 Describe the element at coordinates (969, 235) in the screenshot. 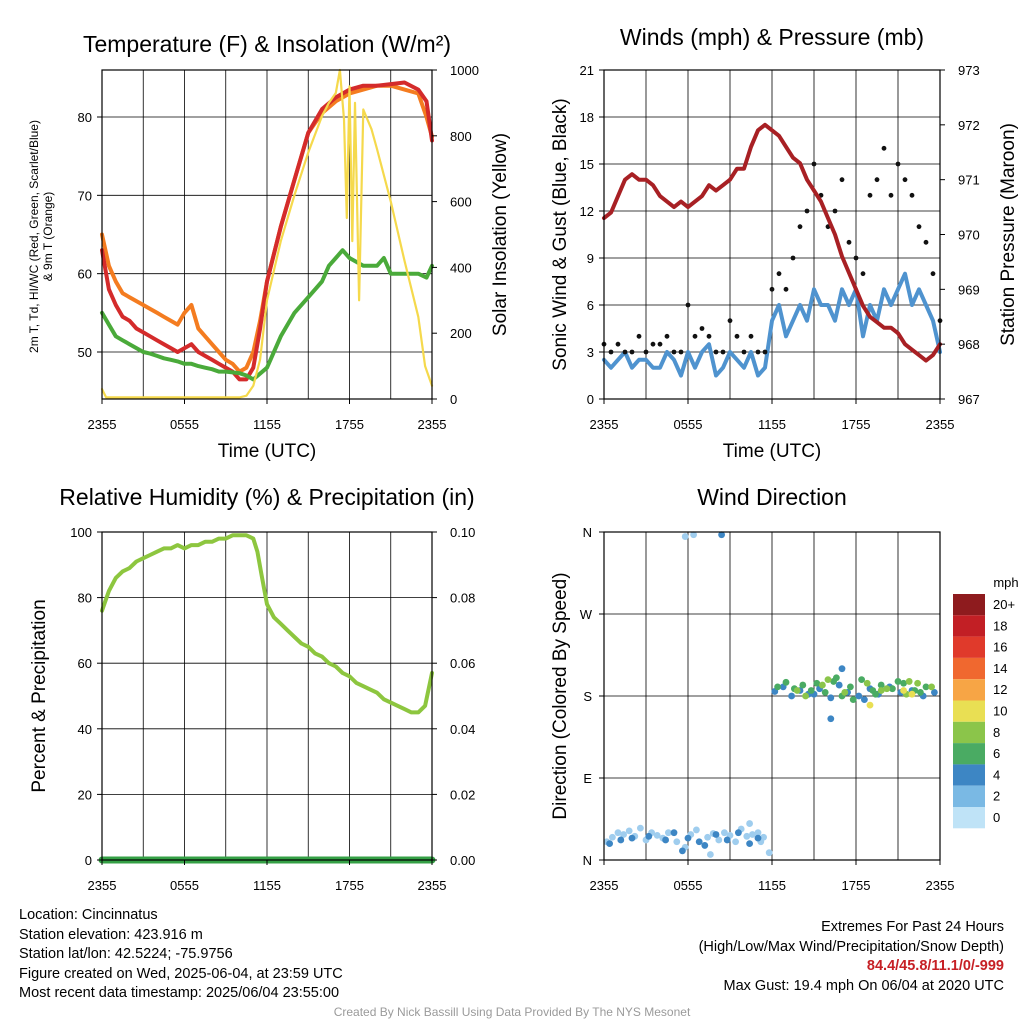

I see `panel2-y2tick-label: 970` at that location.